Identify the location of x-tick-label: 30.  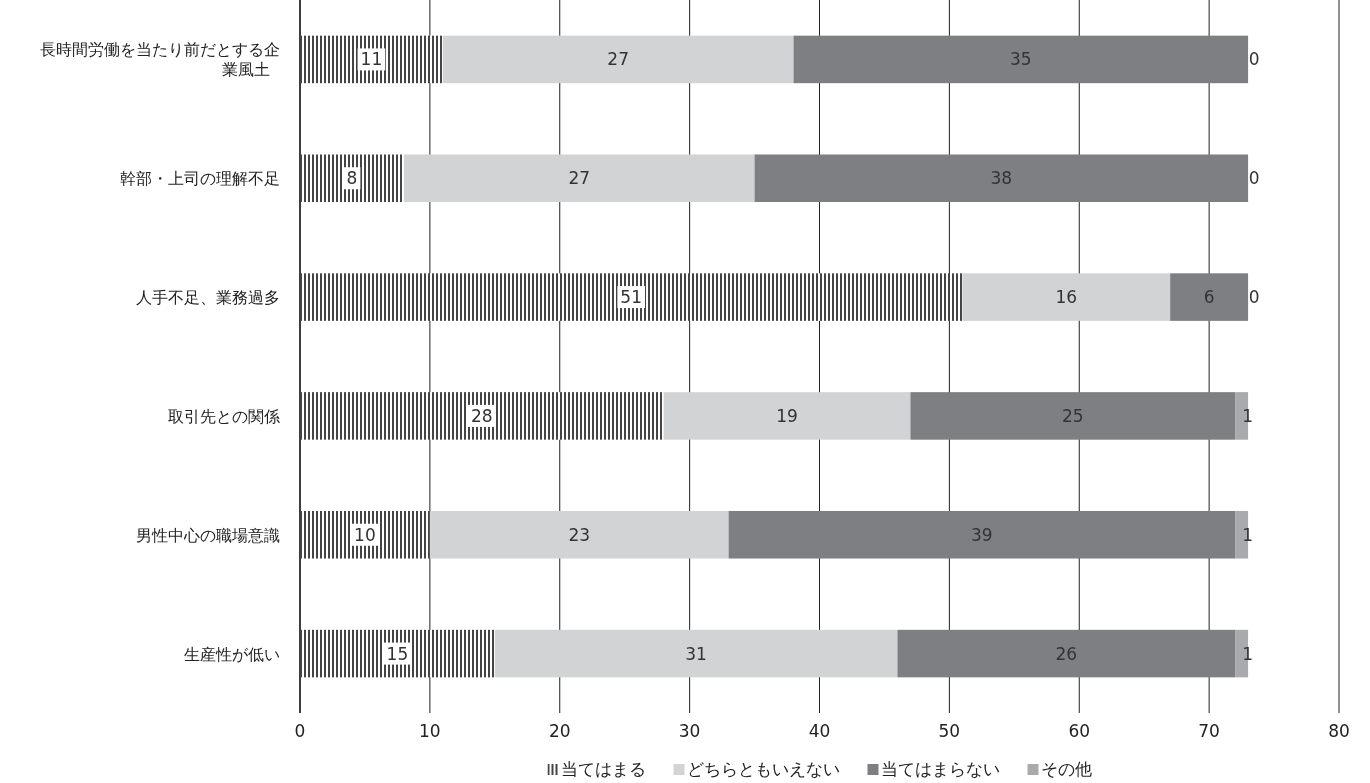
(689, 731).